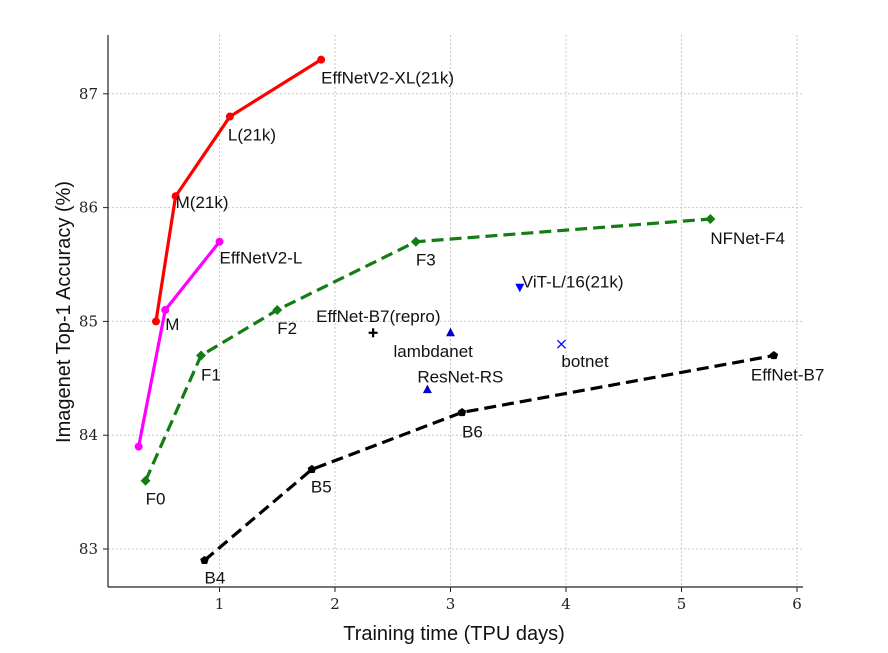 This screenshot has width=888, height=653. I want to click on point-label: EffNetV2-L, so click(261, 258).